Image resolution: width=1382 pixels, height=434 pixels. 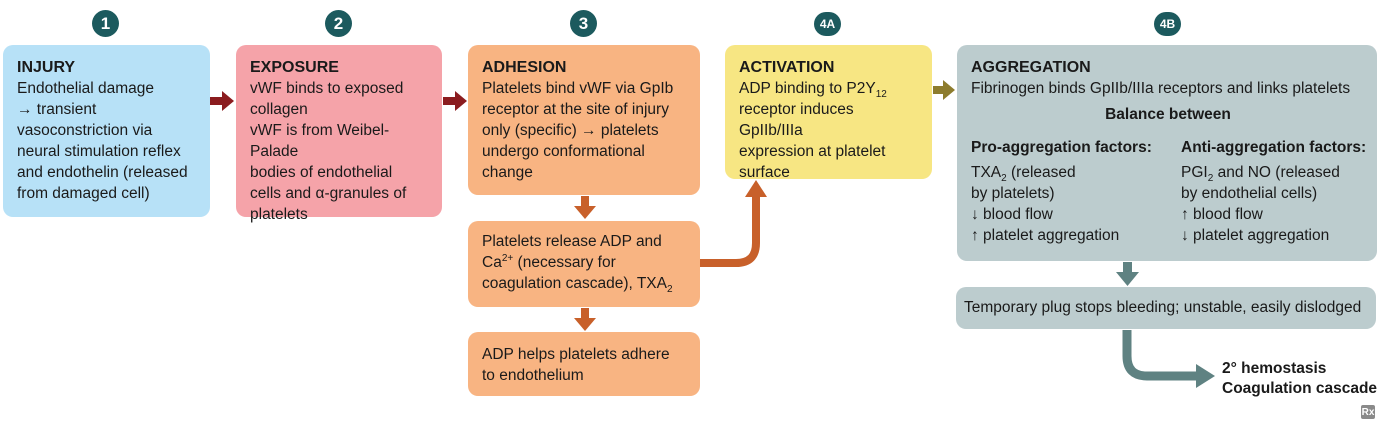 What do you see at coordinates (1249, 193) in the screenshot?
I see `anti-line: by endothelial cells)` at bounding box center [1249, 193].